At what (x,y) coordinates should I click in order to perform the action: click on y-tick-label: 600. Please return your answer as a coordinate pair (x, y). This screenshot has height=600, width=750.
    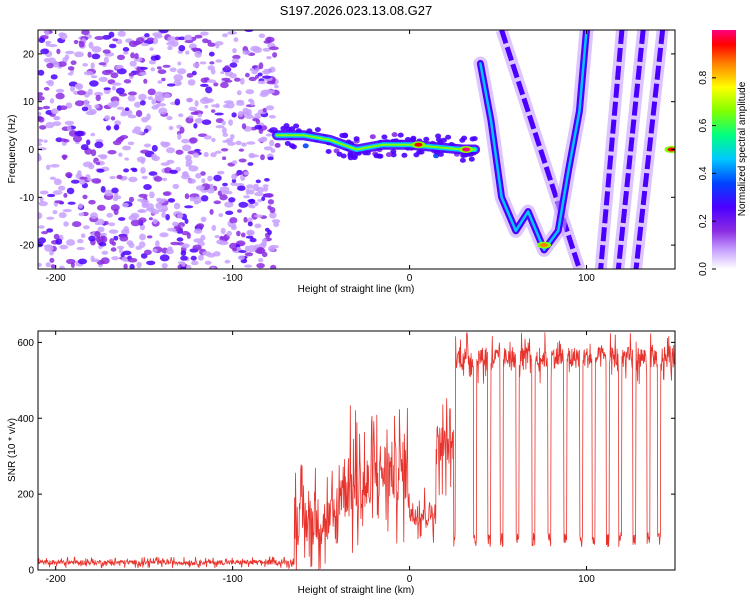
    Looking at the image, I should click on (25, 343).